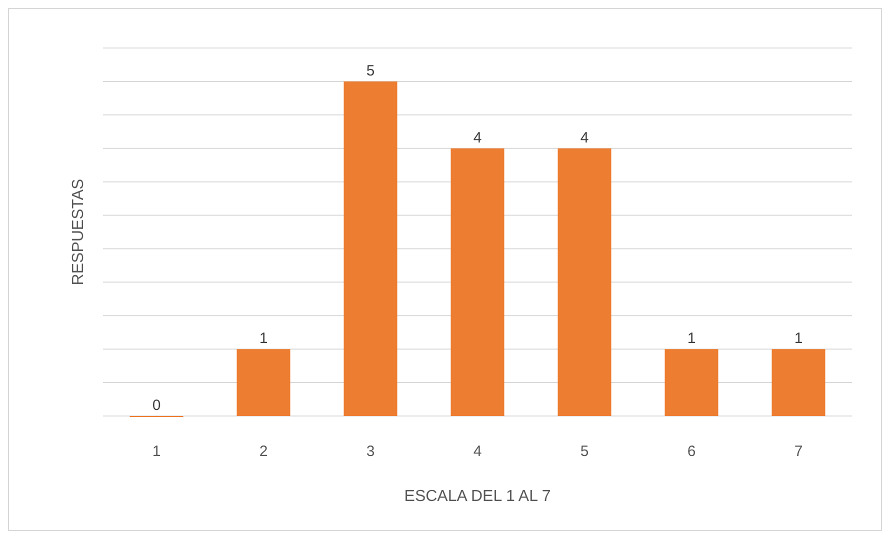 Image resolution: width=890 pixels, height=539 pixels. I want to click on x-tick-label: 3, so click(370, 451).